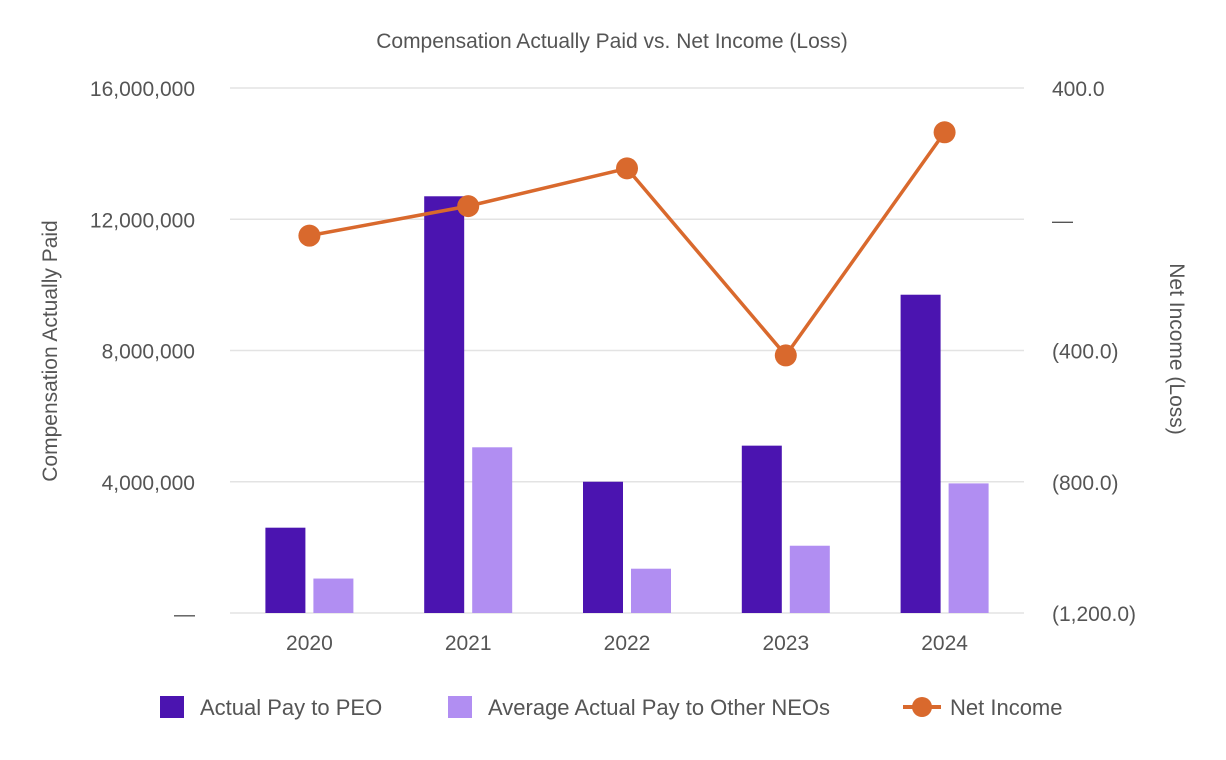 The height and width of the screenshot is (760, 1226). I want to click on legend-label-peo: Actual Pay to PEO, so click(291, 707).